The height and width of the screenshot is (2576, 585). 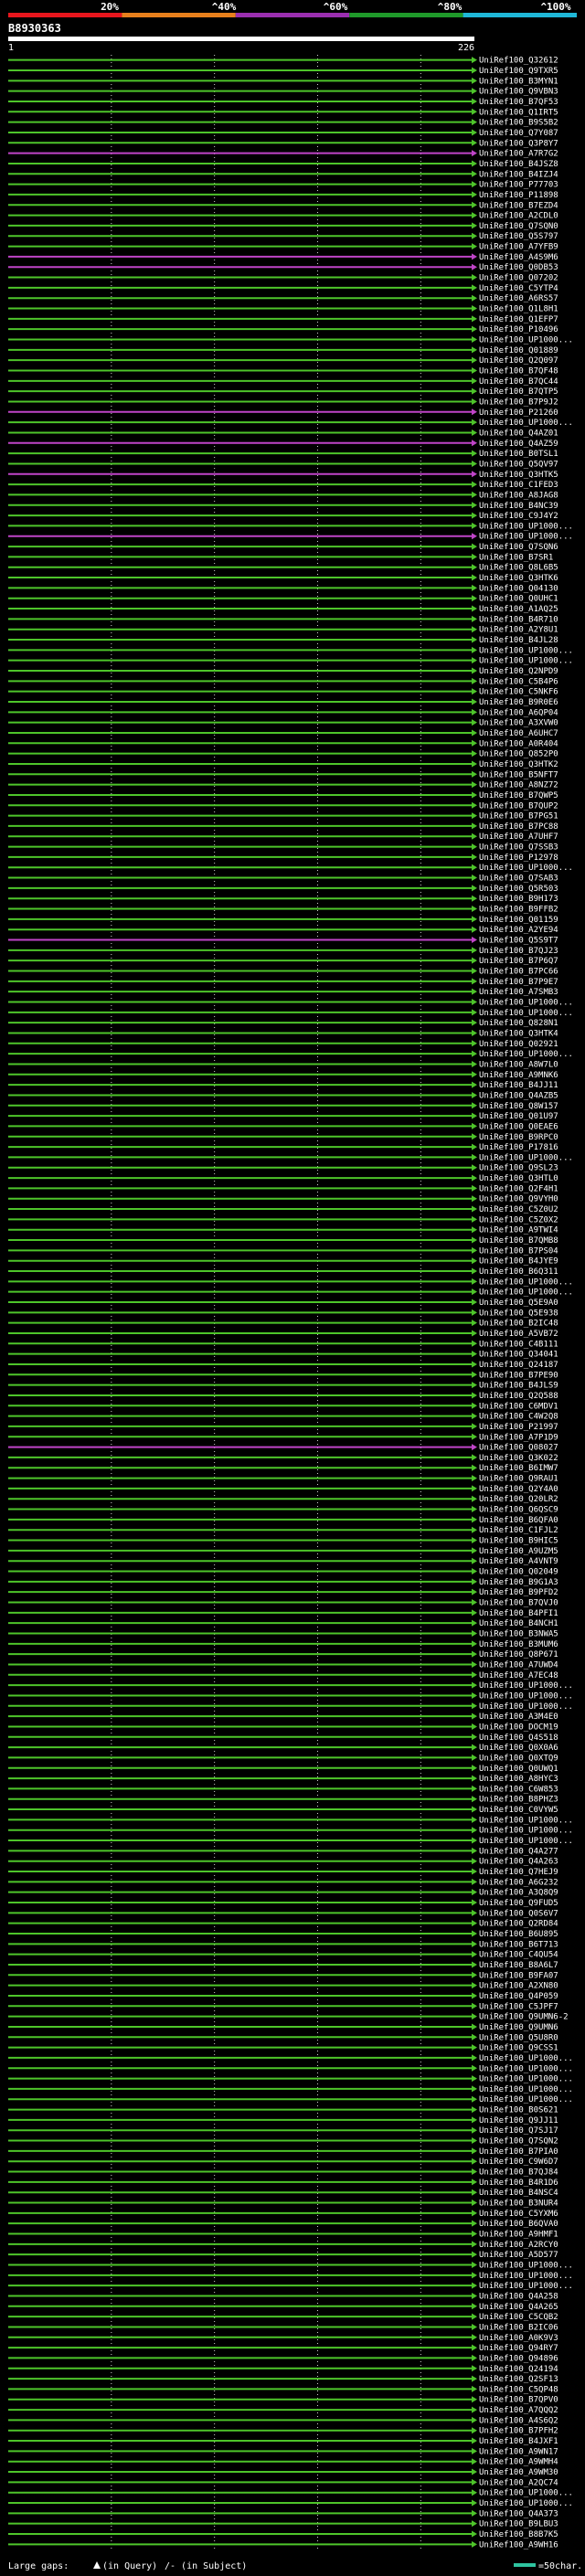 What do you see at coordinates (518, 2110) in the screenshot?
I see `hit-label: UniRef100_B0S621` at bounding box center [518, 2110].